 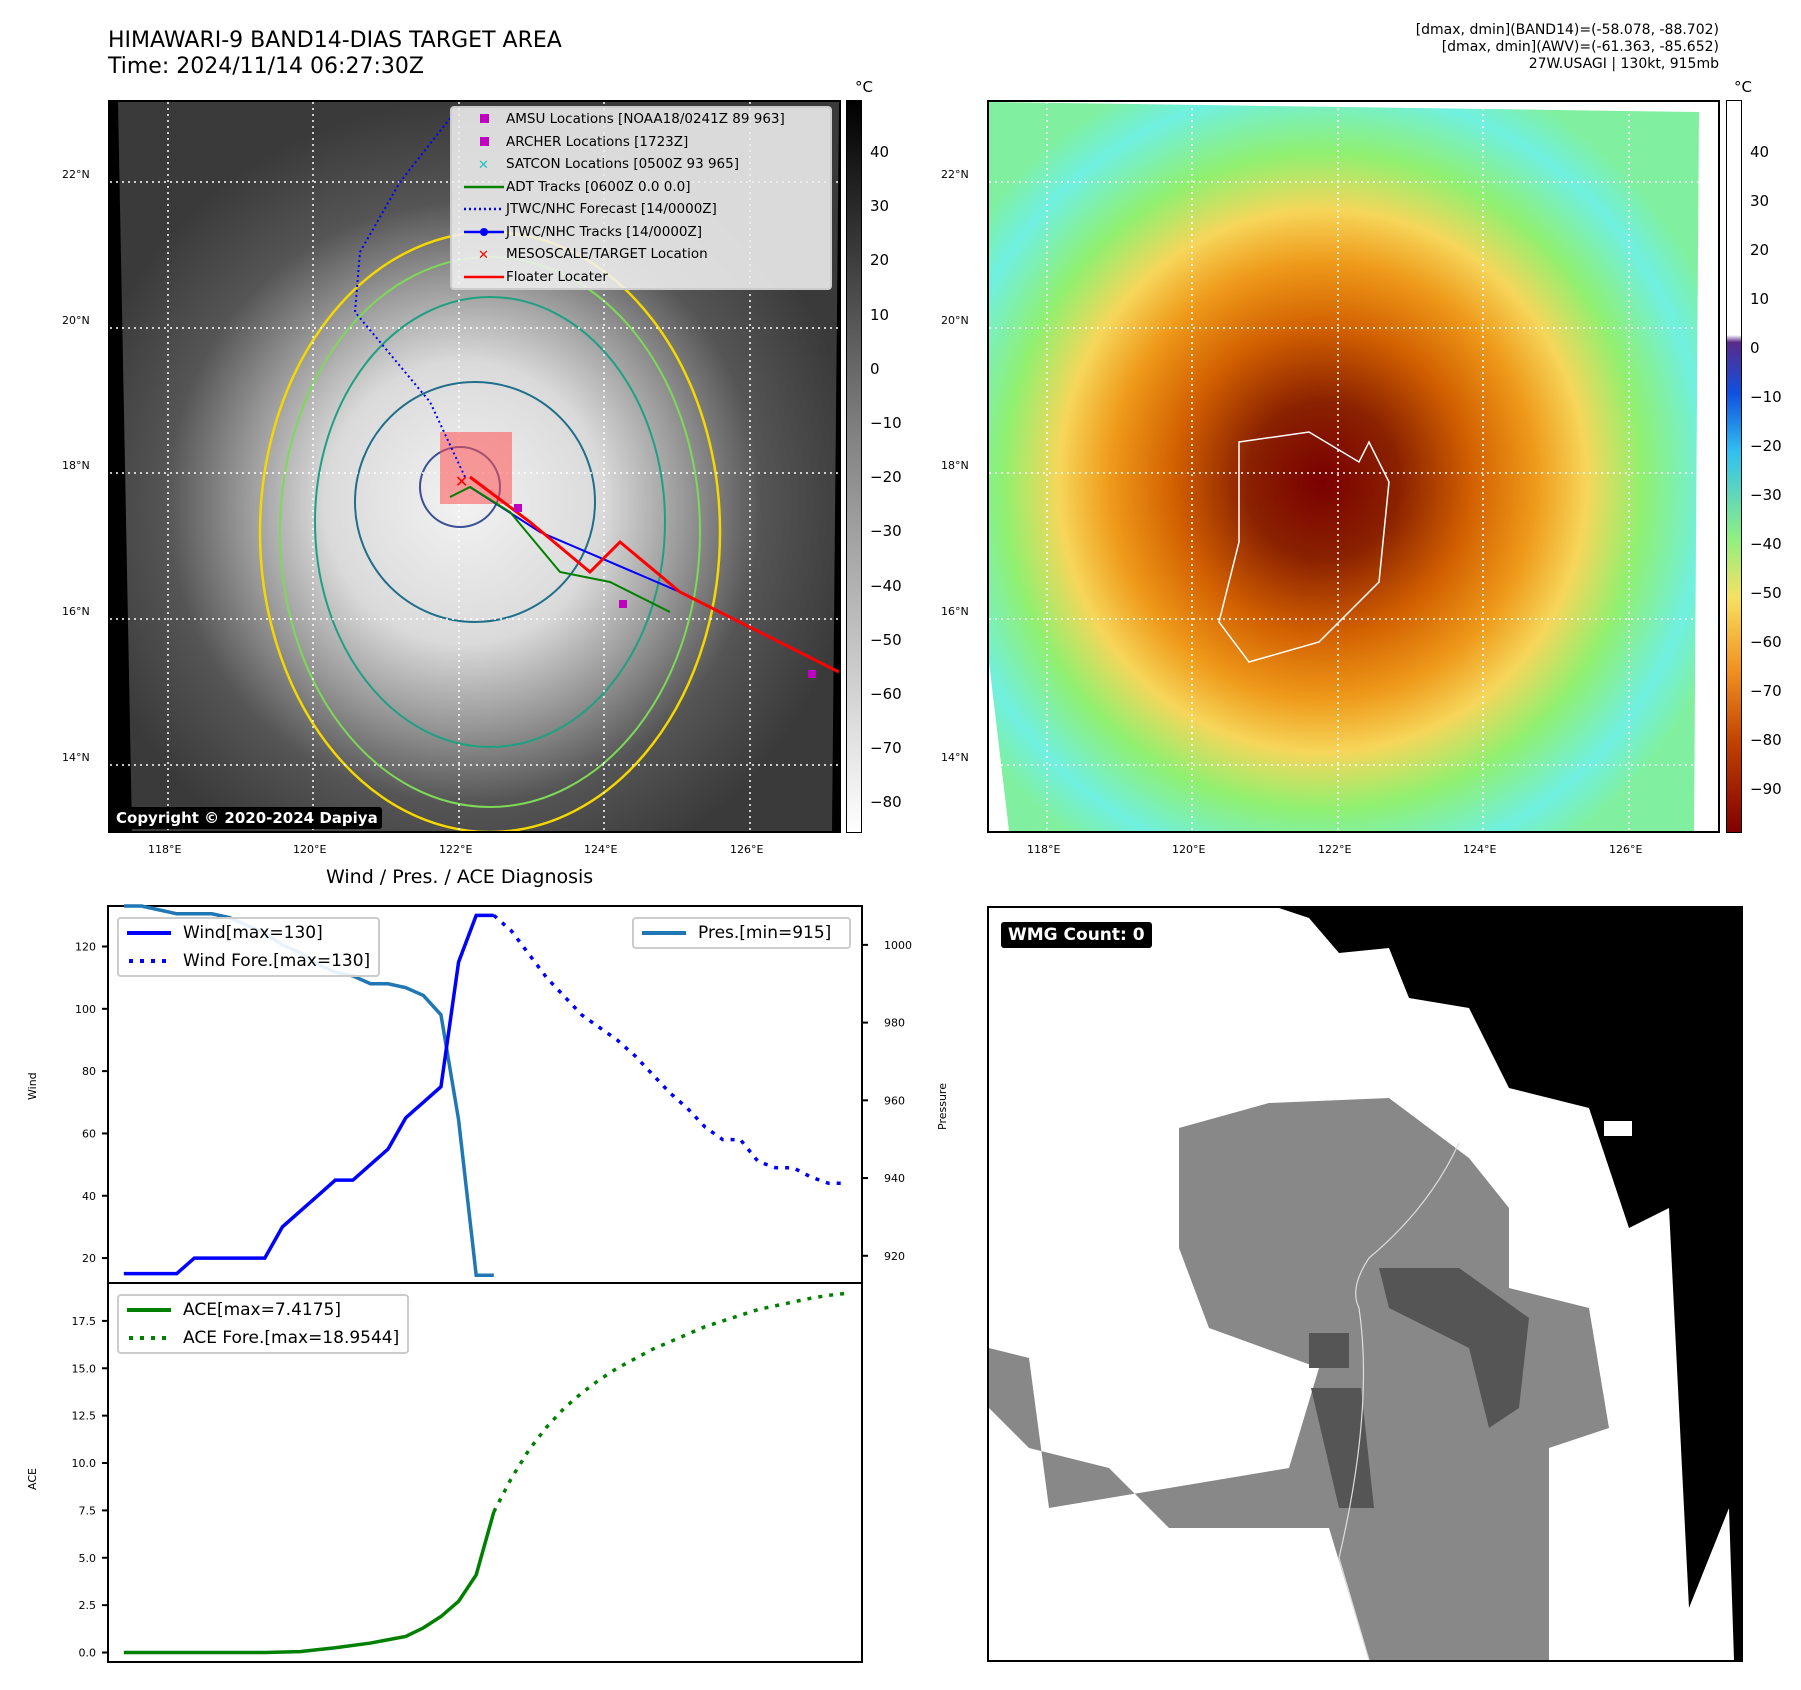 I want to click on ace-fore-legend-dotted-icon, so click(x=150, y=1338).